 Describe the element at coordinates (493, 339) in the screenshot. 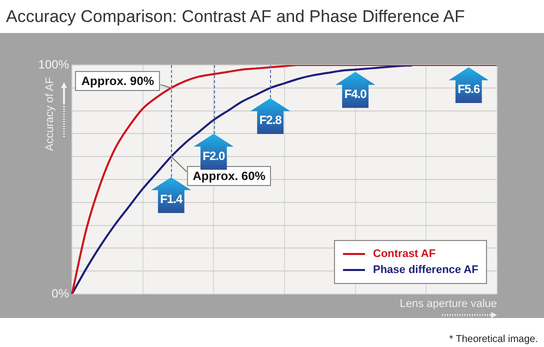

I see `text: * Theoretical image.` at that location.